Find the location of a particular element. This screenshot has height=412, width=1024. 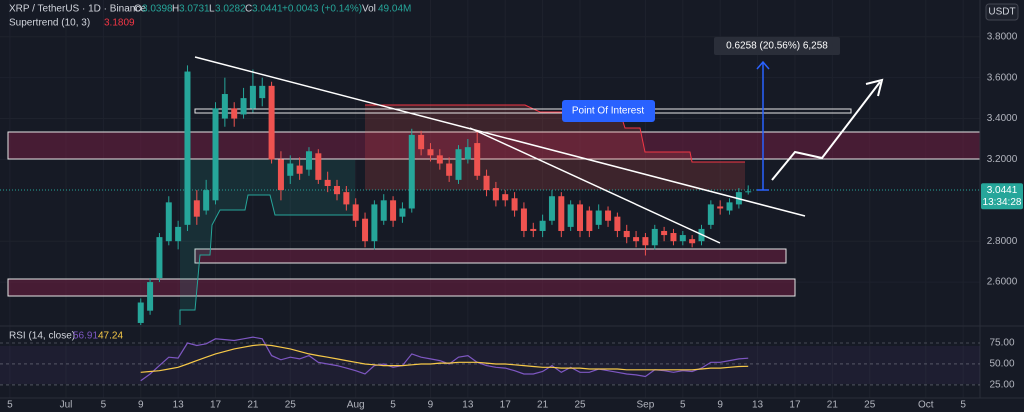

supertrend-up-fill is located at coordinates (267, 242).